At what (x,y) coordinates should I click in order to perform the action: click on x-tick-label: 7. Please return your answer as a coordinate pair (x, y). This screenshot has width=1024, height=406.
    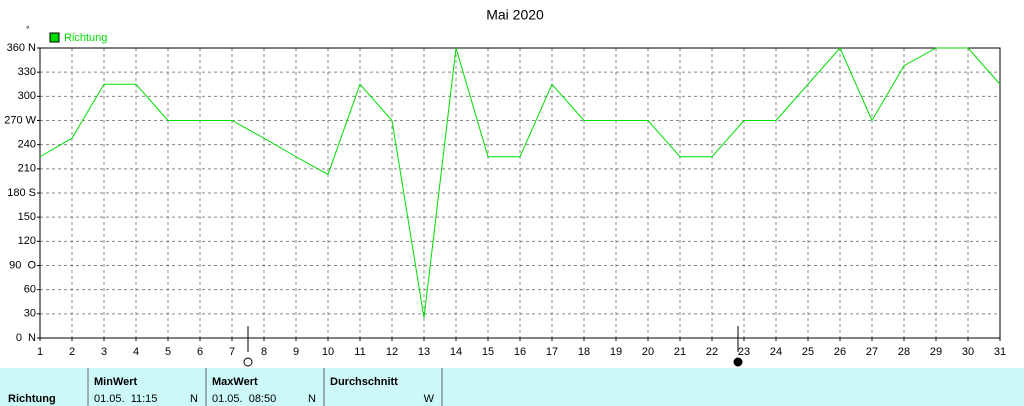
    Looking at the image, I should click on (232, 352).